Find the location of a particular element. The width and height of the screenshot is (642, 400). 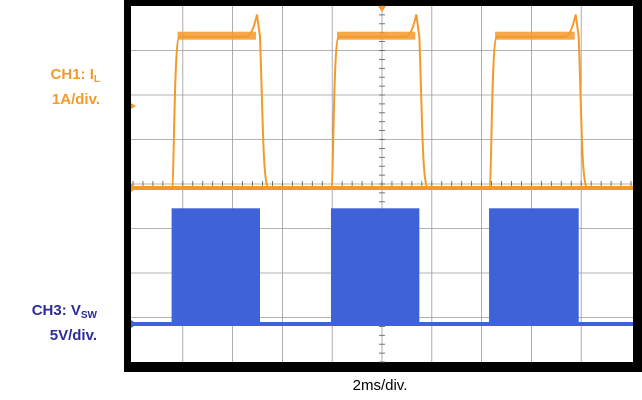

ch1-ground-marker is located at coordinates (134, 188).